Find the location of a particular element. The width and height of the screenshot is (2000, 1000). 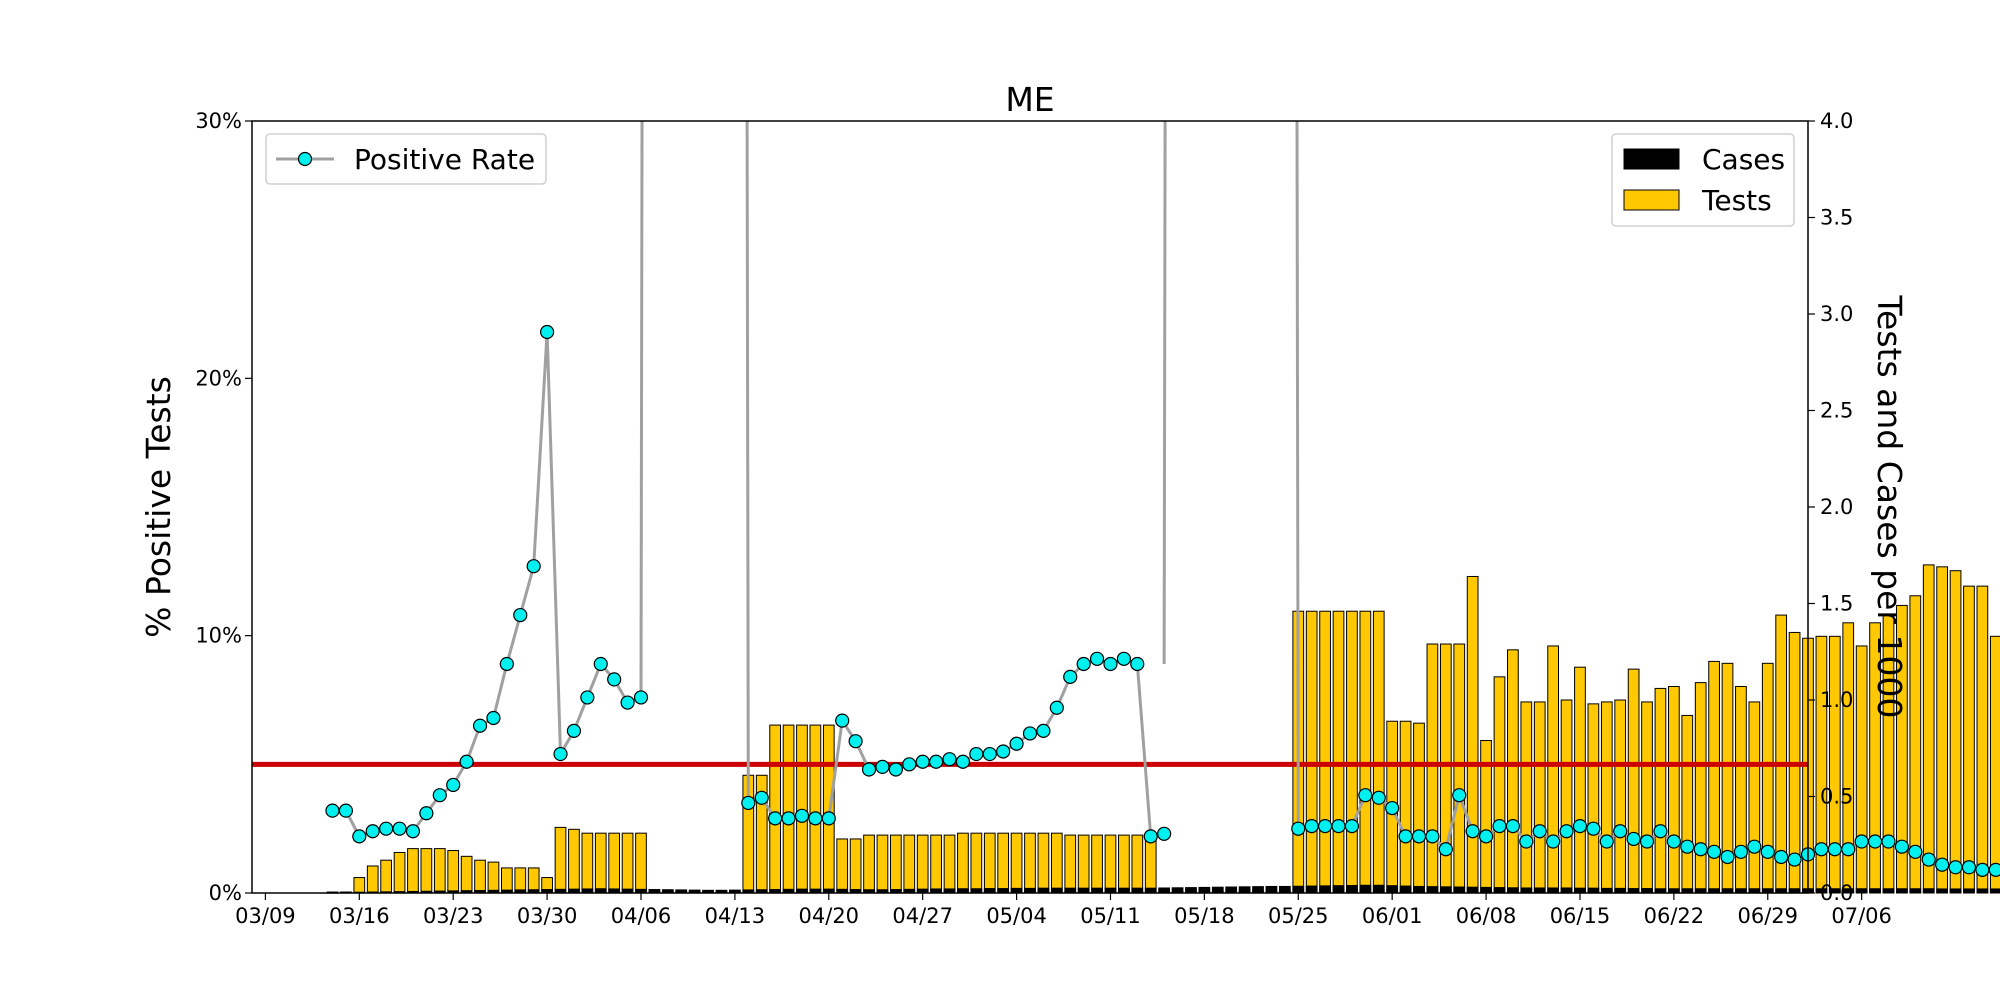

legend-swatch-tests is located at coordinates (1651, 200).